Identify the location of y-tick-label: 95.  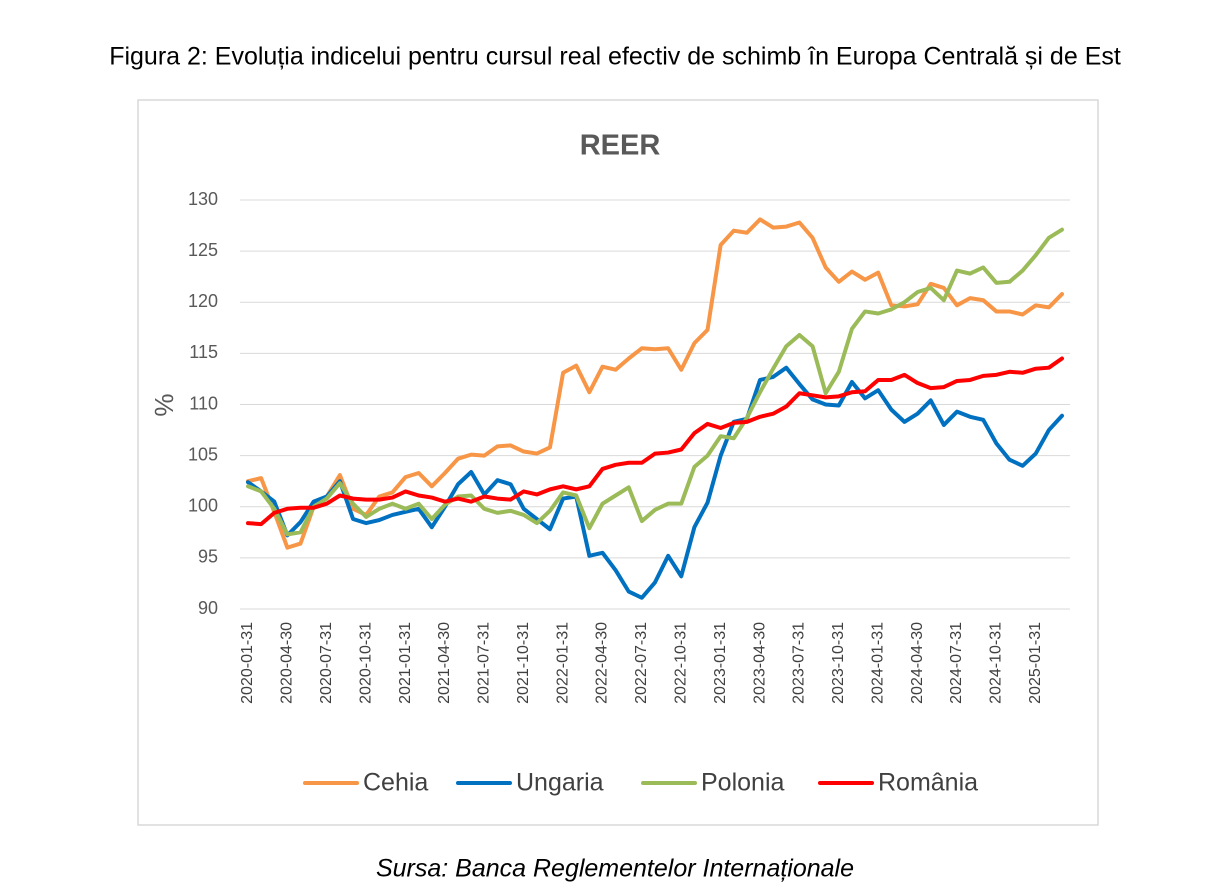
(208, 557).